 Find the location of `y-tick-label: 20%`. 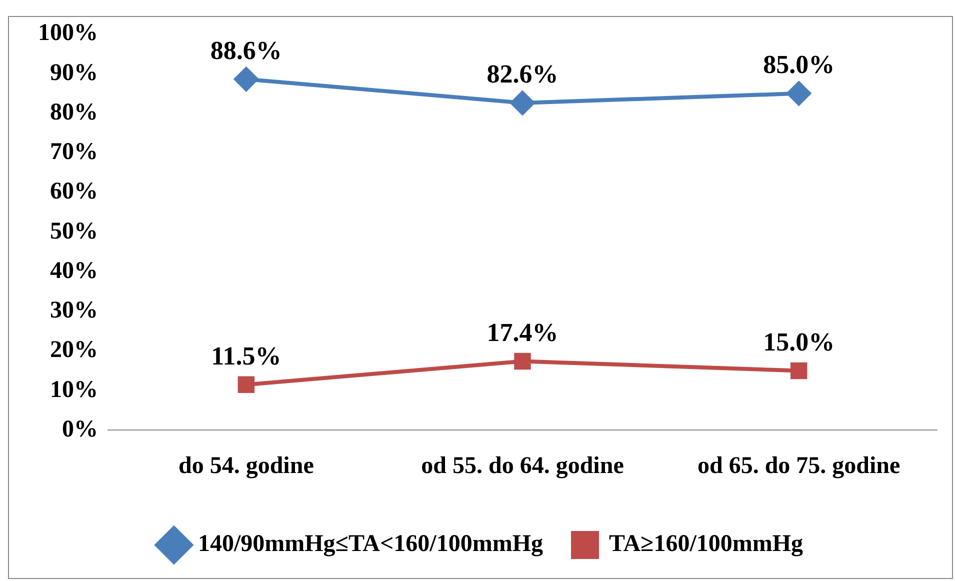

y-tick-label: 20% is located at coordinates (74, 350).